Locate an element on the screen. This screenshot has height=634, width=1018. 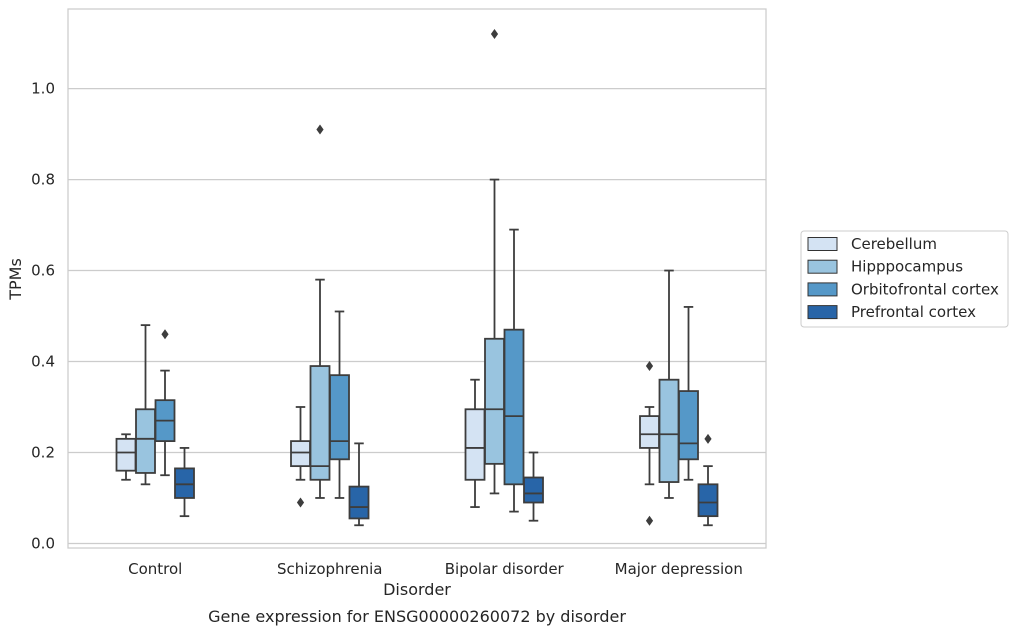
y-tick-label: 1.0 is located at coordinates (43, 89).